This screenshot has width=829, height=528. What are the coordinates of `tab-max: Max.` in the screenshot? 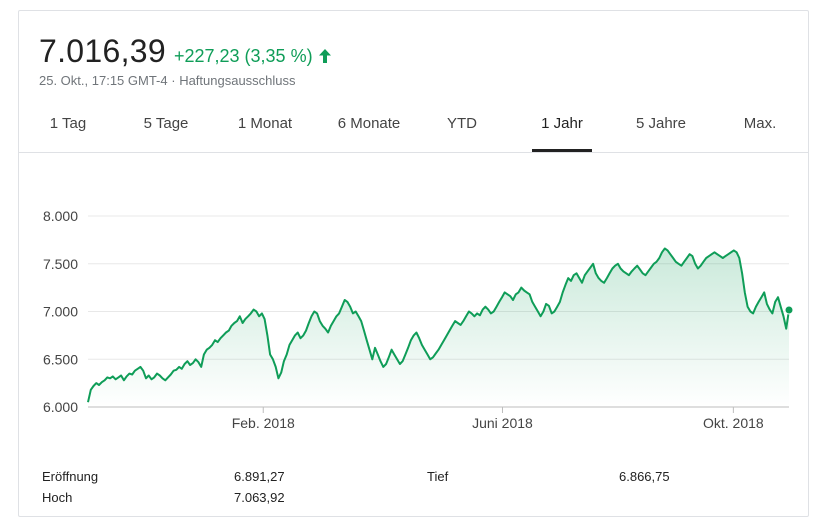 It's located at (760, 123).